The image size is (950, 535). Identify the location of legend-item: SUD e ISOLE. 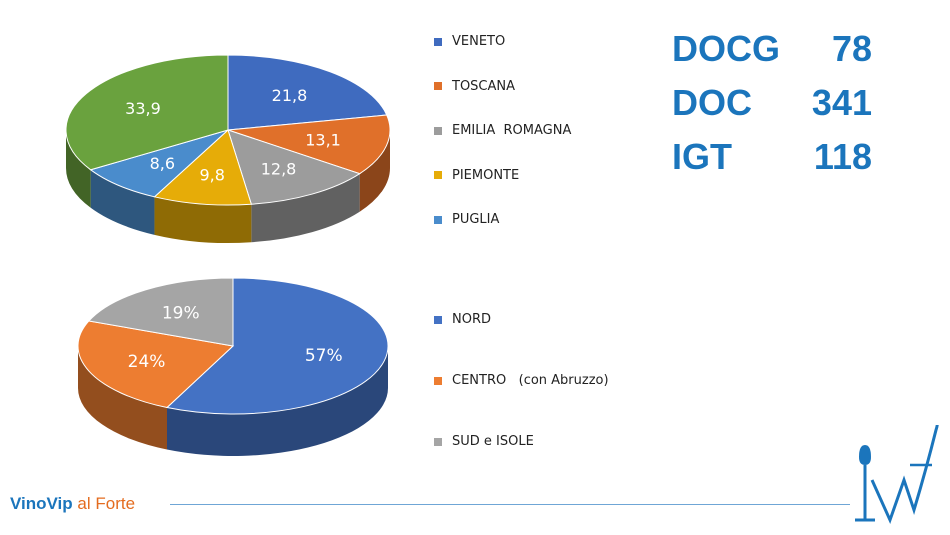
(484, 441).